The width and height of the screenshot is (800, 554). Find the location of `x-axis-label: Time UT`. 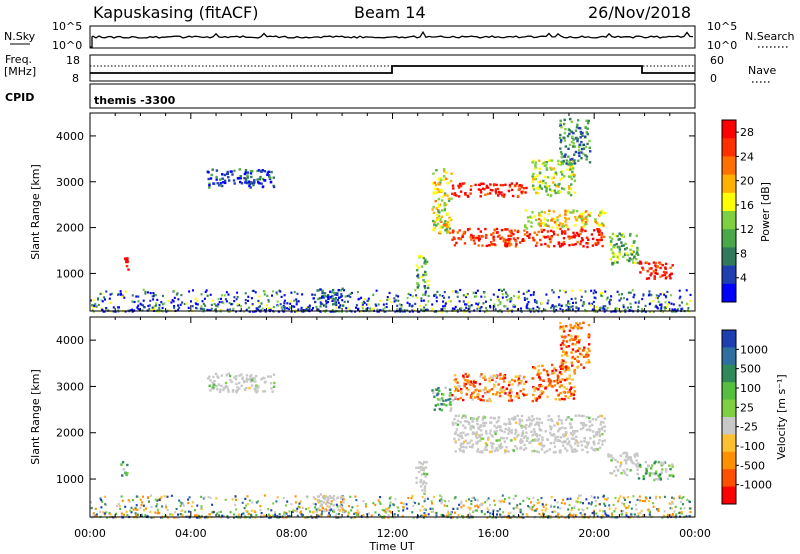

x-axis-label: Time UT is located at coordinates (391, 546).